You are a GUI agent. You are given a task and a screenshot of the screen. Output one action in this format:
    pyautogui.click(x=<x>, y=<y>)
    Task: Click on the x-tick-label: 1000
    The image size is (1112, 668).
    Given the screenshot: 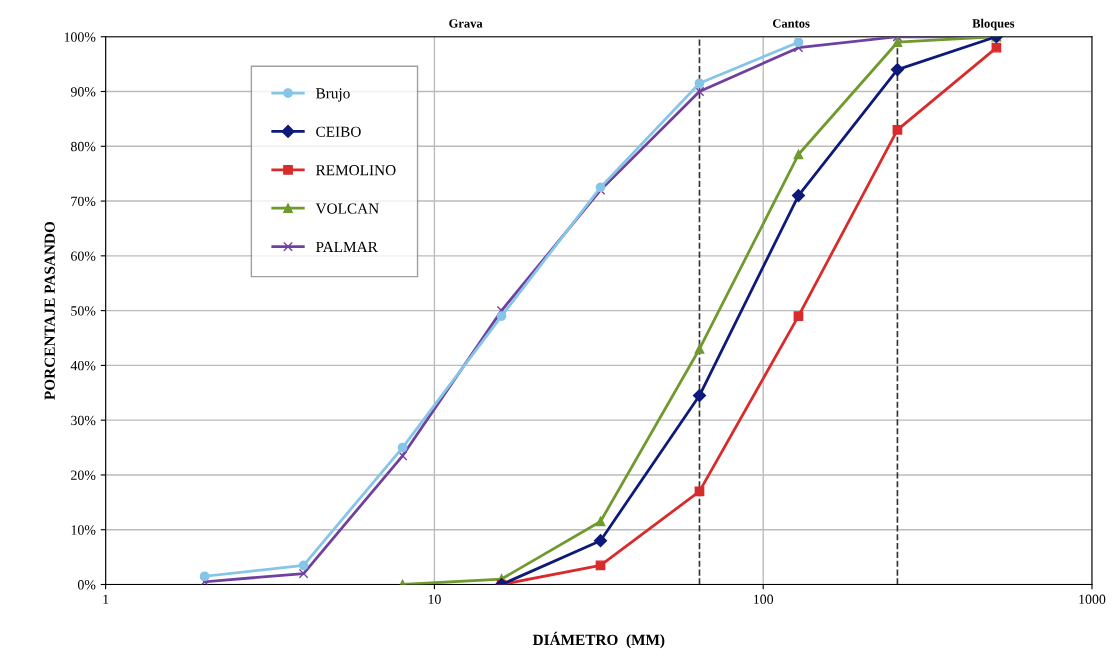 What is the action you would take?
    pyautogui.click(x=1092, y=599)
    